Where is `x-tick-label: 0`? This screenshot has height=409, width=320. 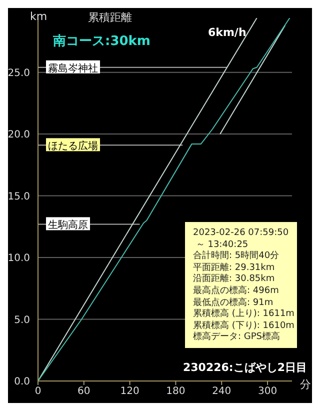
x-tick-label: 0 is located at coordinates (38, 392).